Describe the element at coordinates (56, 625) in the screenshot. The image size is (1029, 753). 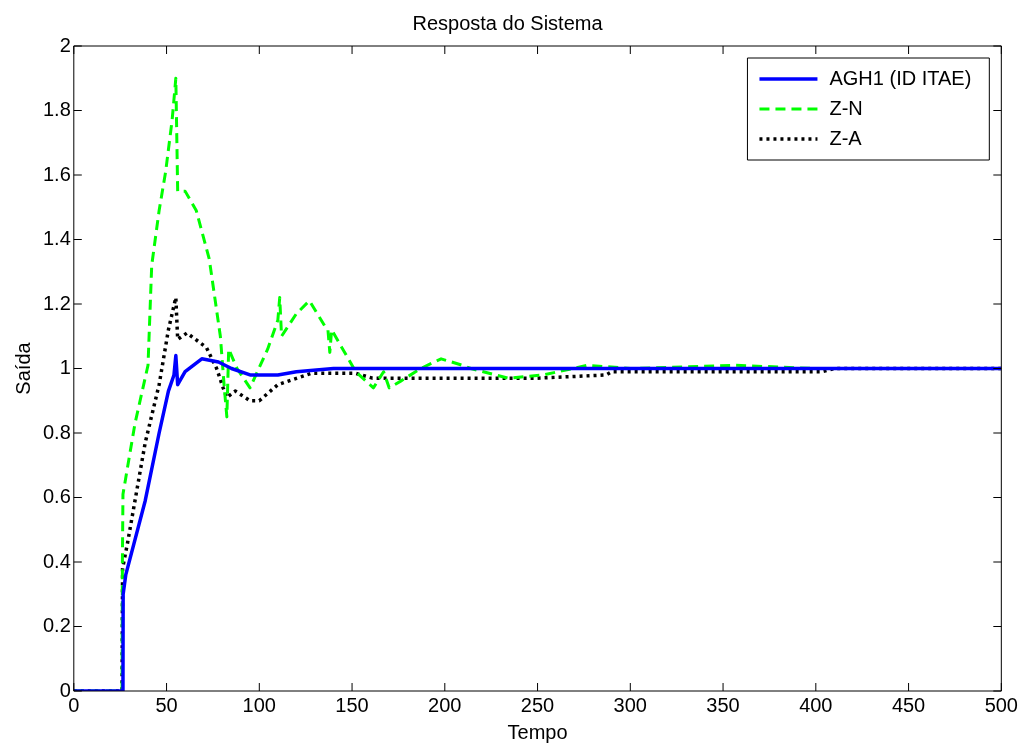
I see `y-tick-label: 0.2` at that location.